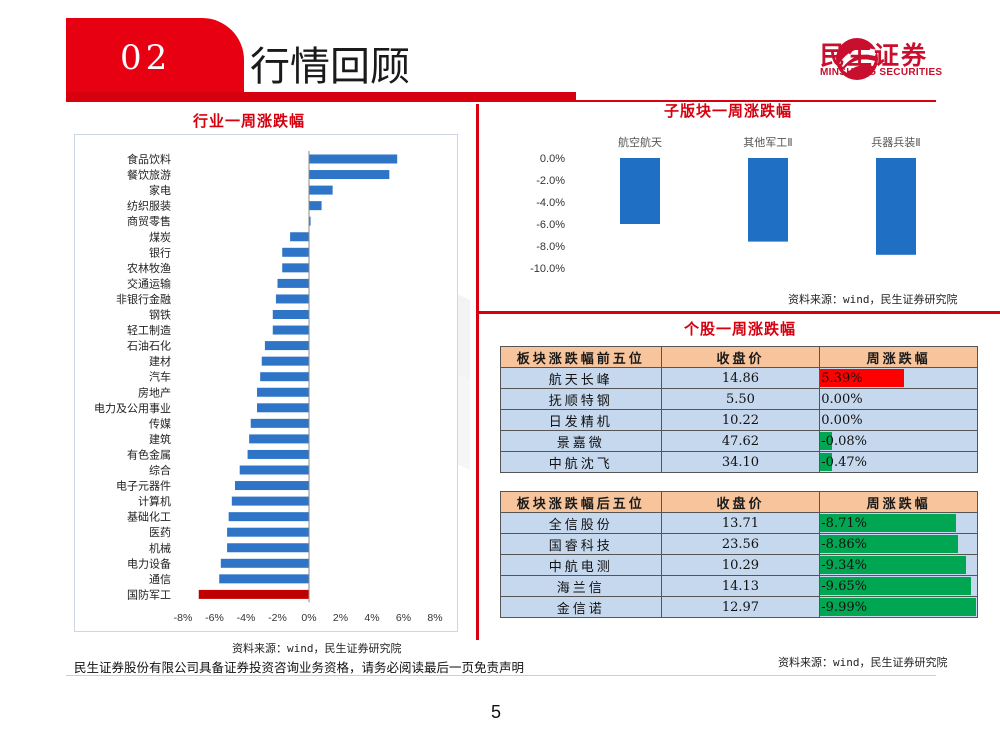 This screenshot has height=750, width=1000. Describe the element at coordinates (898, 462) in the screenshot. I see `stock-weekly-change: -0.47%` at that location.